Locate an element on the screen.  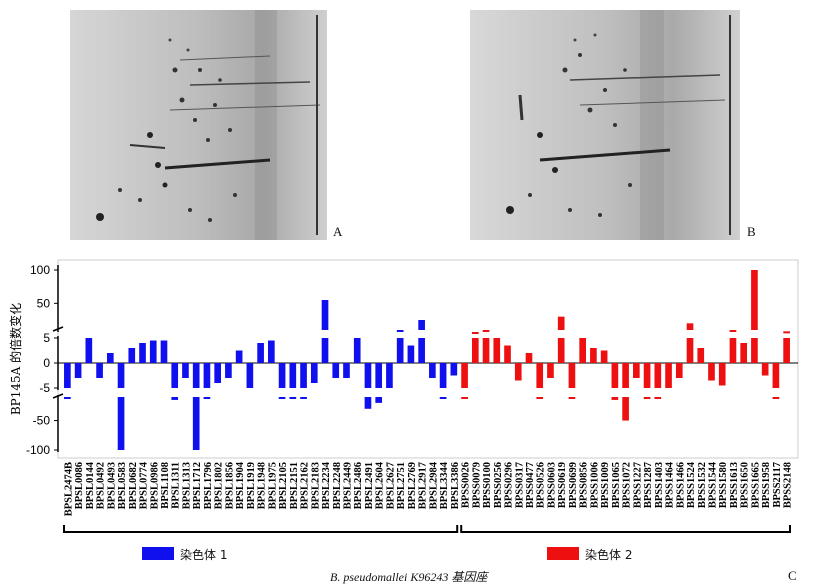
x-tick-label: BPSL1311 is located at coordinates (176, 485).